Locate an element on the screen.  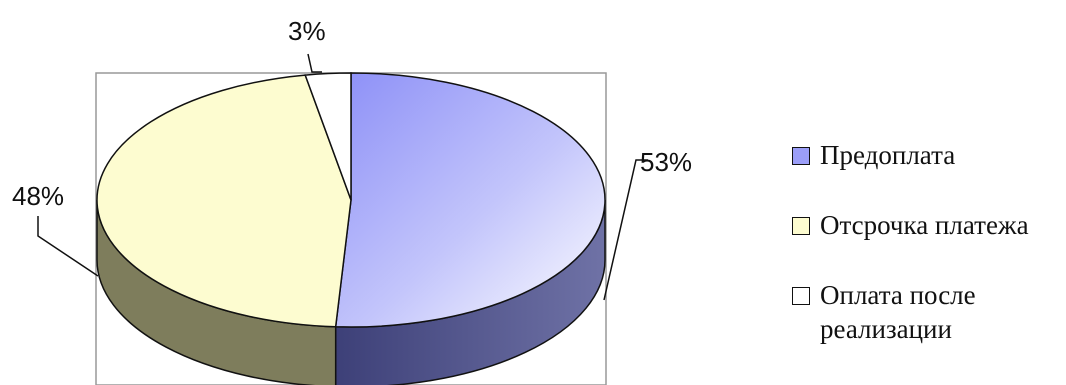
data-label-predoplata: 53% is located at coordinates (666, 162).